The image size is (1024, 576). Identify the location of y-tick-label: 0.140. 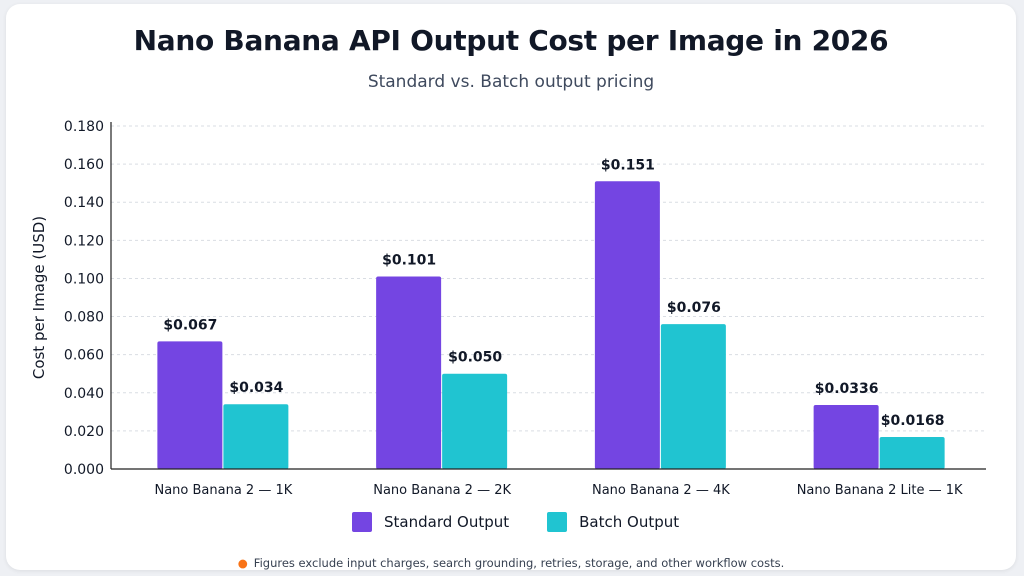
(84, 203).